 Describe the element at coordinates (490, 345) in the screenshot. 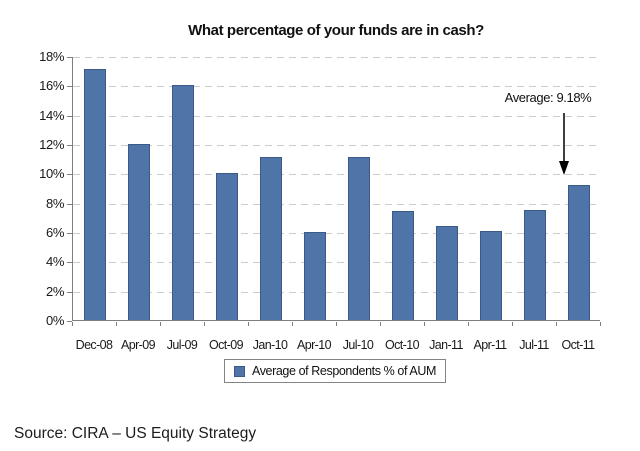

I see `x-tick-label-Apr-11: Apr-11` at that location.